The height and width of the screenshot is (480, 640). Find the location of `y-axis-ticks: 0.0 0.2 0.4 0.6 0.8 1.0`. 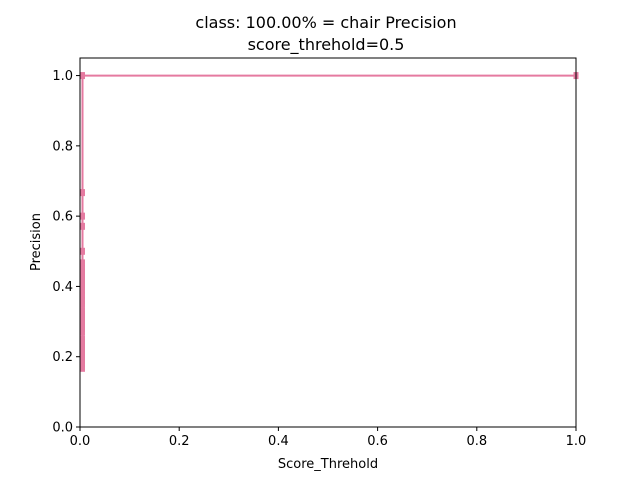

y-axis-ticks: 0.0 0.2 0.4 0.6 0.8 1.0 is located at coordinates (66, 252).